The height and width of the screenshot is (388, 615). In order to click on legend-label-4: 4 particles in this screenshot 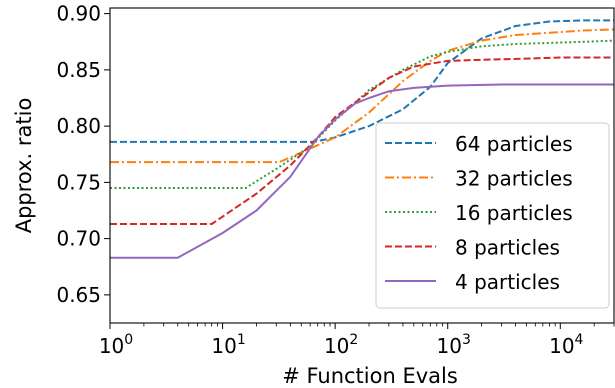, I will do `click(507, 282)`.